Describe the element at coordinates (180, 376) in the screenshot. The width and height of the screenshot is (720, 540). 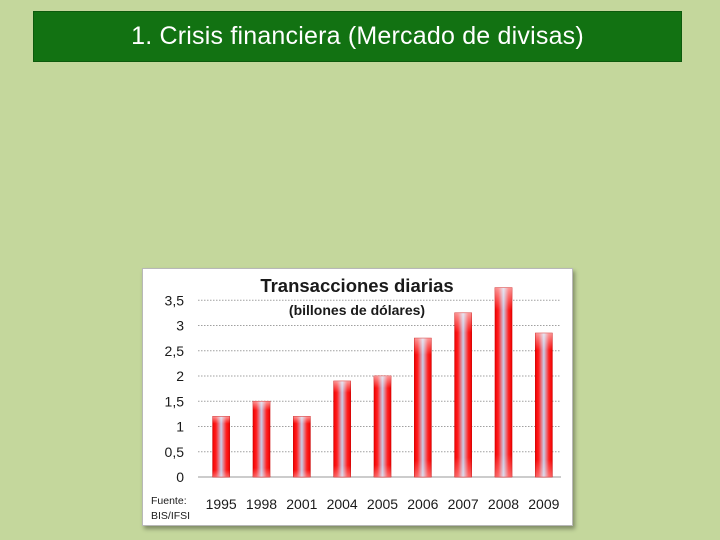
I see `y-tick-label: 2` at that location.